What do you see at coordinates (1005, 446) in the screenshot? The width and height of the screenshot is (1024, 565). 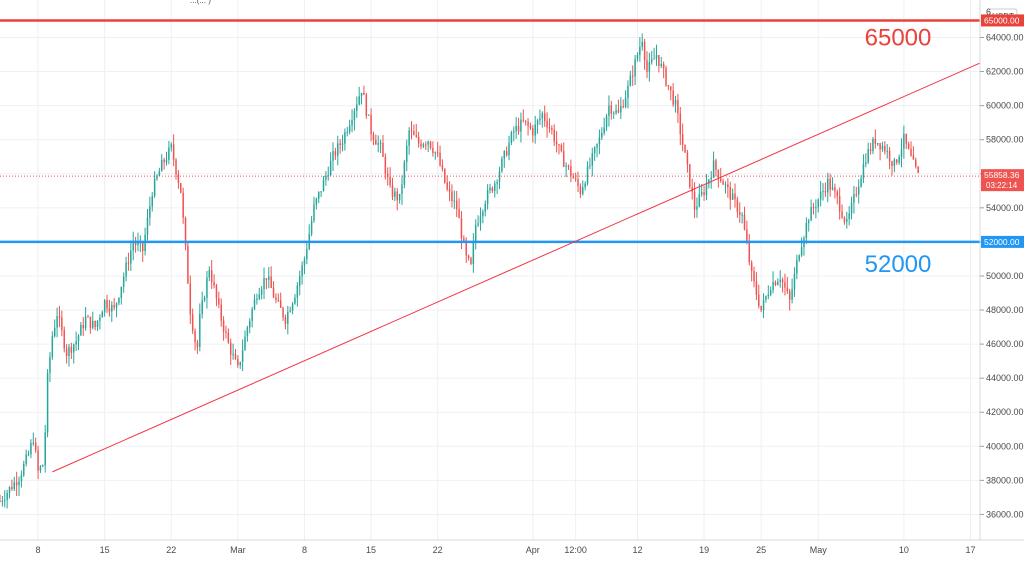 I see `y-tick-label: 40000.00` at bounding box center [1005, 446].